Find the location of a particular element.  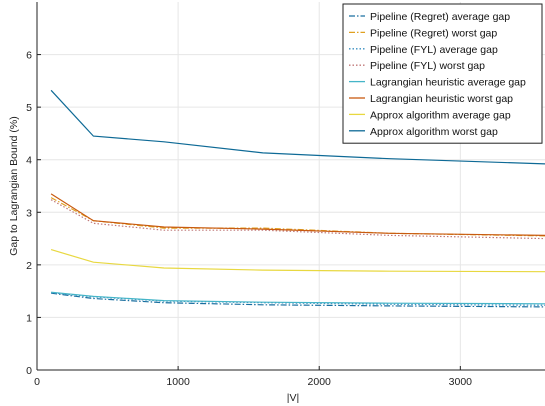

x-axis-title: |V| is located at coordinates (293, 398).